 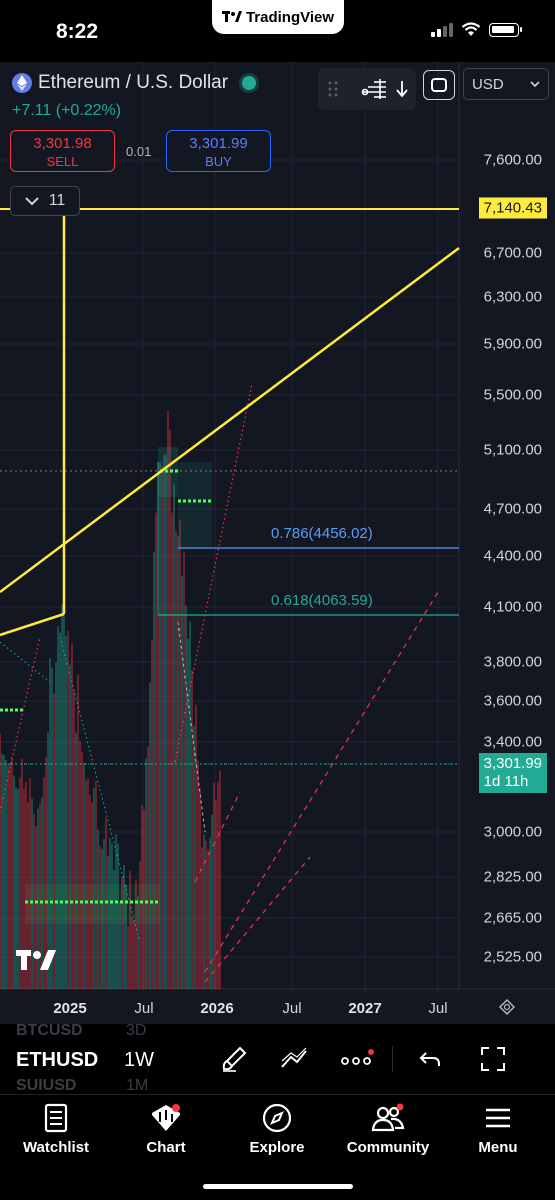 What do you see at coordinates (46, 1085) in the screenshot?
I see `recent-symbol: SUIUSD` at bounding box center [46, 1085].